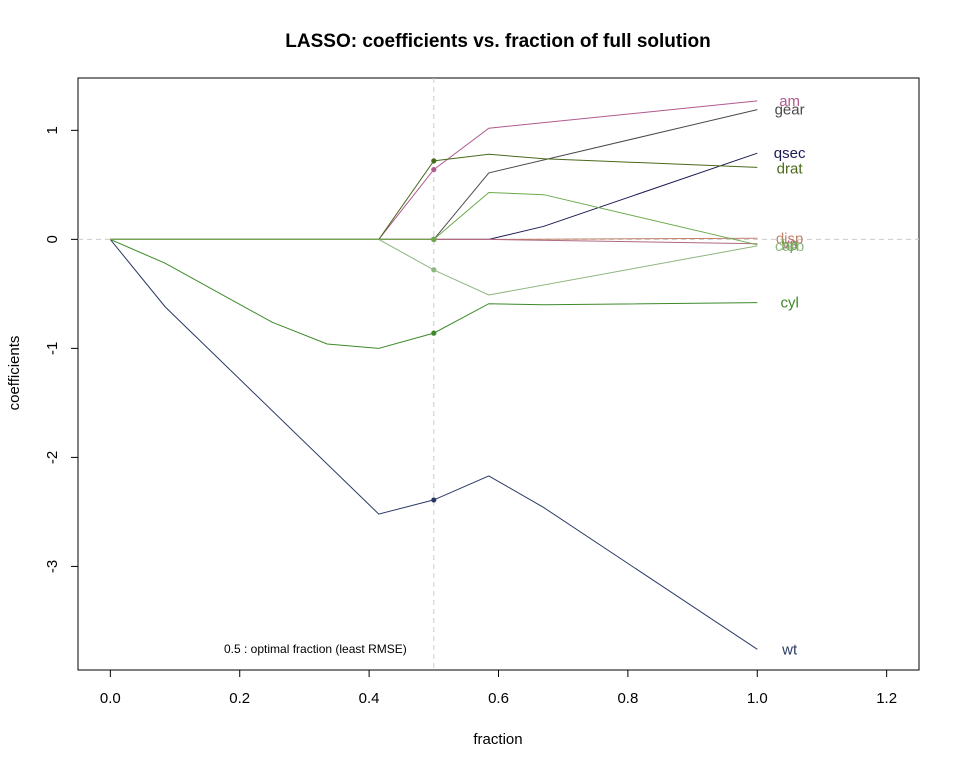  What do you see at coordinates (434, 500) in the screenshot?
I see `optimal-marker-wt` at bounding box center [434, 500].